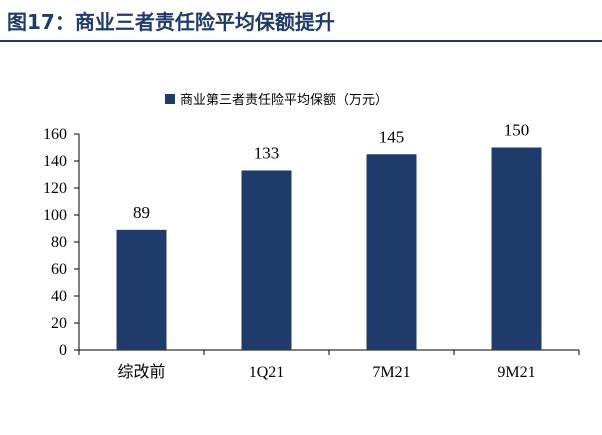  What do you see at coordinates (141, 212) in the screenshot?
I see `data-label: 89` at bounding box center [141, 212].